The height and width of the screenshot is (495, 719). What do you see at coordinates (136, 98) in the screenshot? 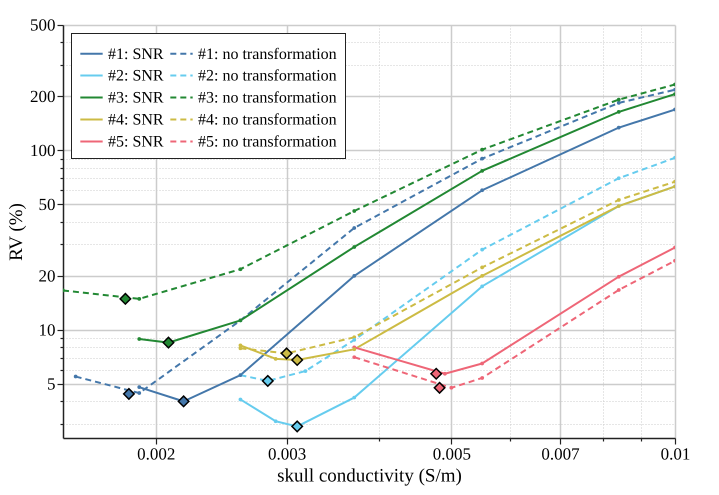
I see `legend-label: #3: SNR` at bounding box center [136, 98].